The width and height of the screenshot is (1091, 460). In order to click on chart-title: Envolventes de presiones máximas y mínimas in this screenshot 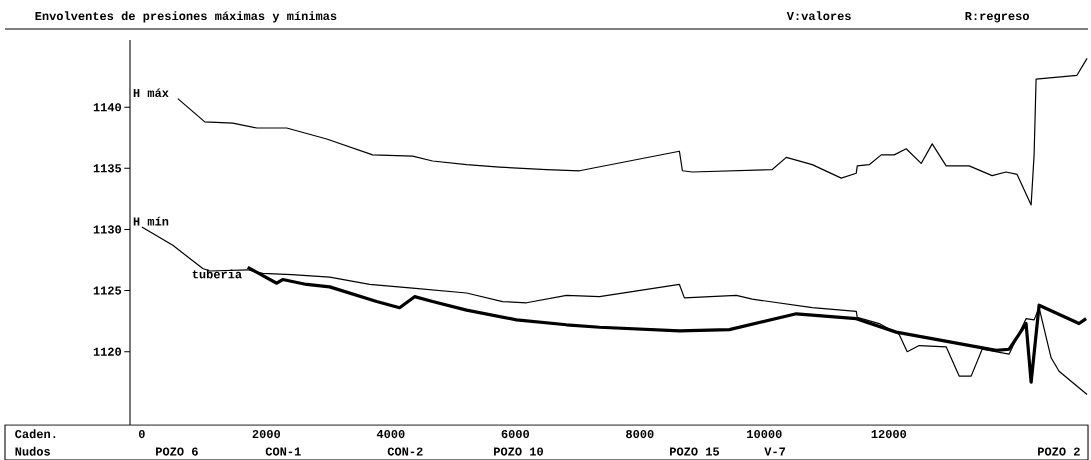, I will do `click(186, 17)`.